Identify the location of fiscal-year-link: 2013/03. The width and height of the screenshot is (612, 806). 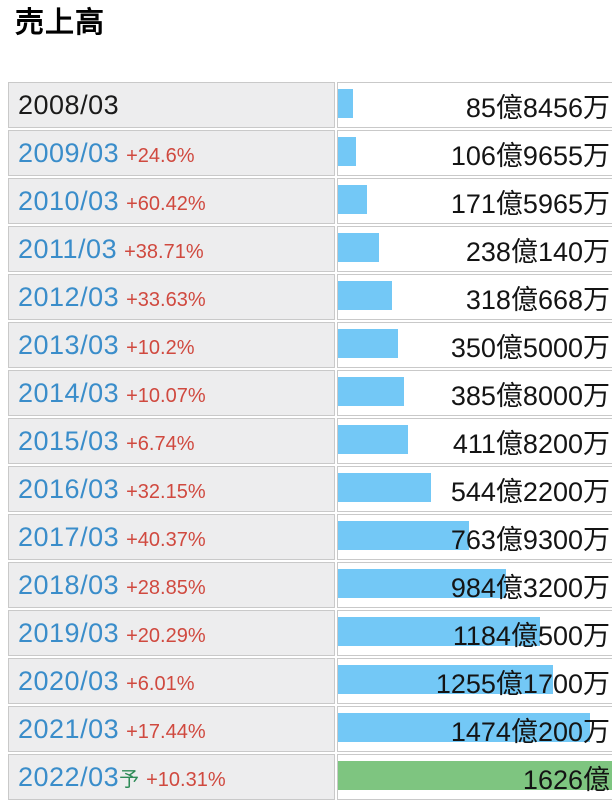
(69, 344).